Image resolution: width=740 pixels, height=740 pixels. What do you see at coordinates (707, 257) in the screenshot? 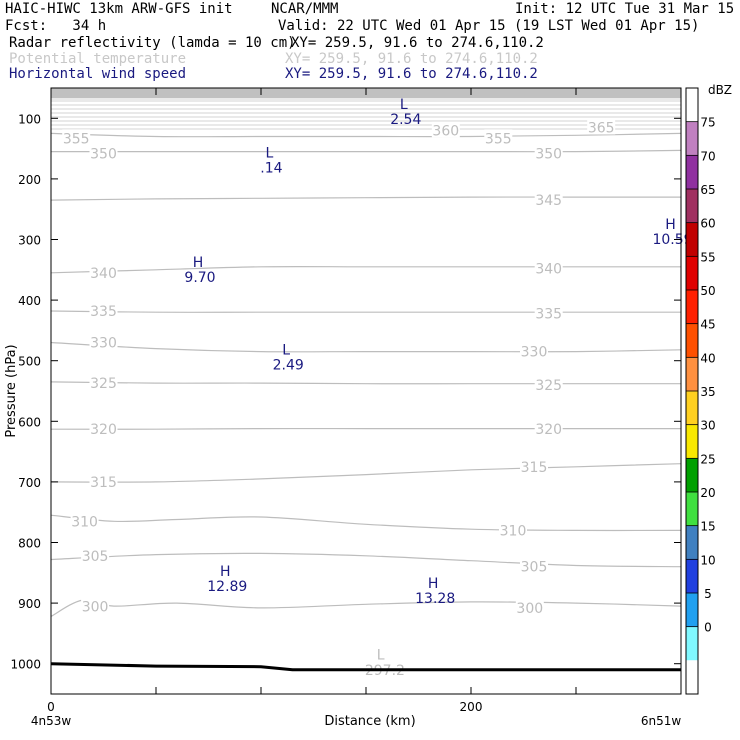
I see `colorbar-label: 55` at bounding box center [707, 257].